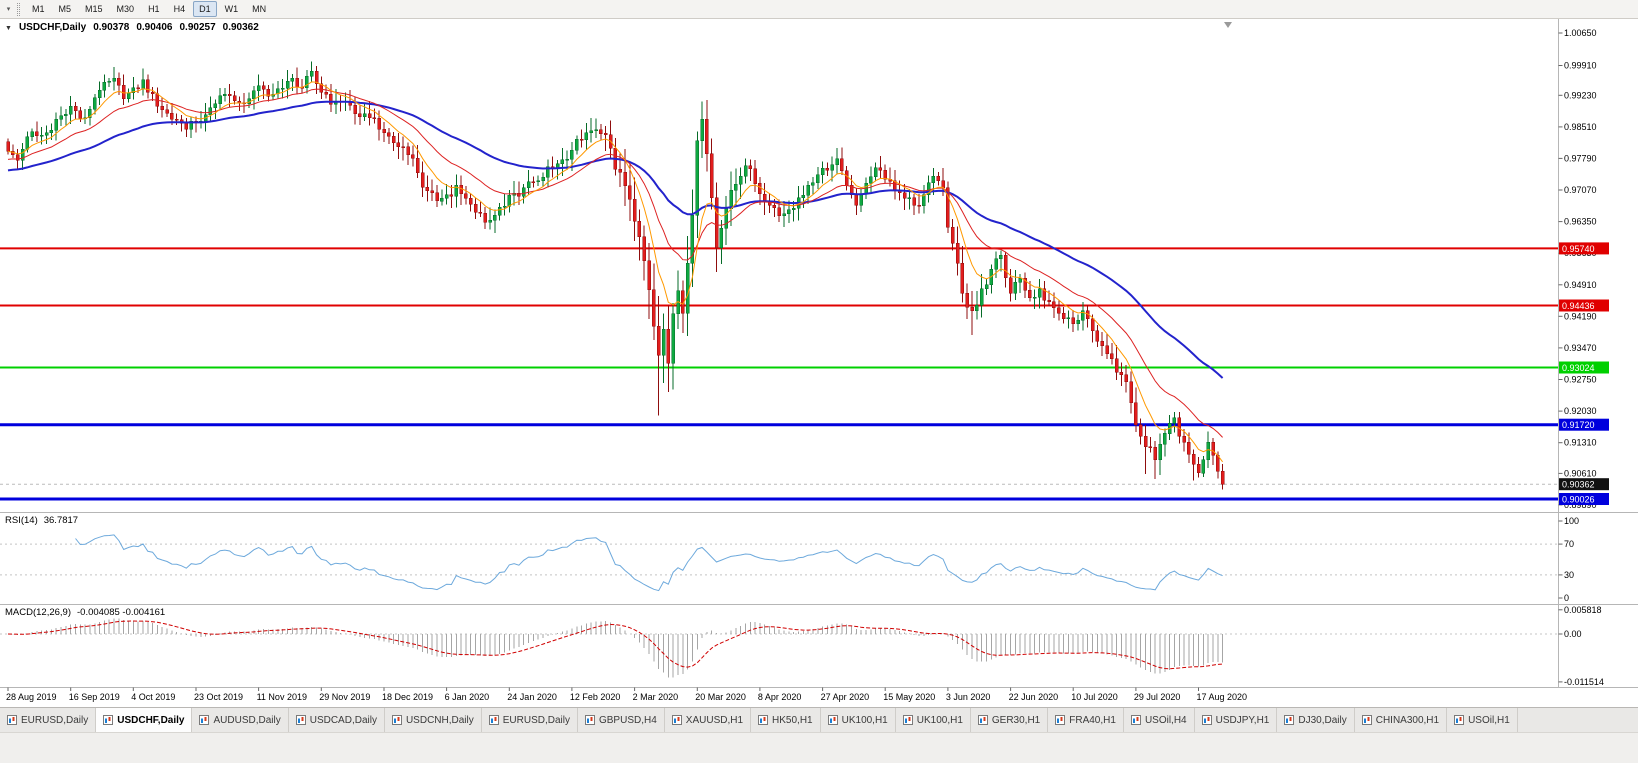 This screenshot has height=763, width=1638. I want to click on chart-tab-usoil-h4: USOil,H4, so click(1159, 720).